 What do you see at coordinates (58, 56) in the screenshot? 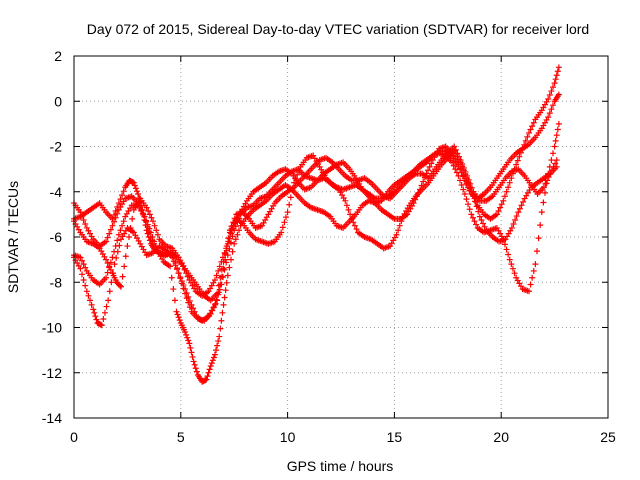
I see `y-tick-label: 2` at bounding box center [58, 56].